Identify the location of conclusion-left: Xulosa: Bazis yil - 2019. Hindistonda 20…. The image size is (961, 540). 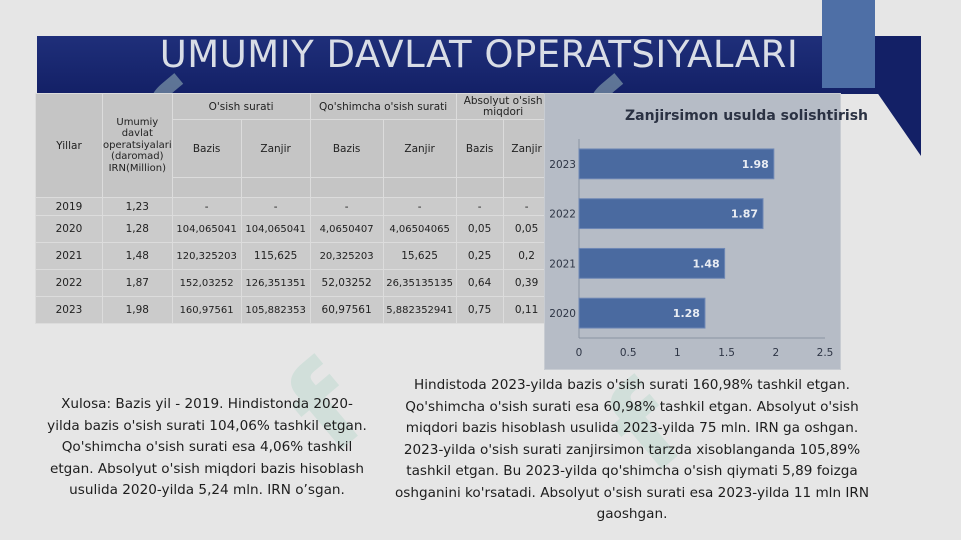
(207, 447).